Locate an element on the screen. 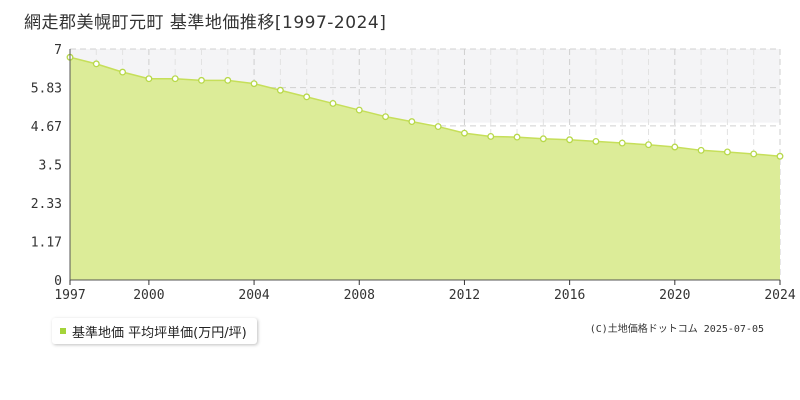 The width and height of the screenshot is (800, 400). x-tick-label: 2020 is located at coordinates (674, 295).